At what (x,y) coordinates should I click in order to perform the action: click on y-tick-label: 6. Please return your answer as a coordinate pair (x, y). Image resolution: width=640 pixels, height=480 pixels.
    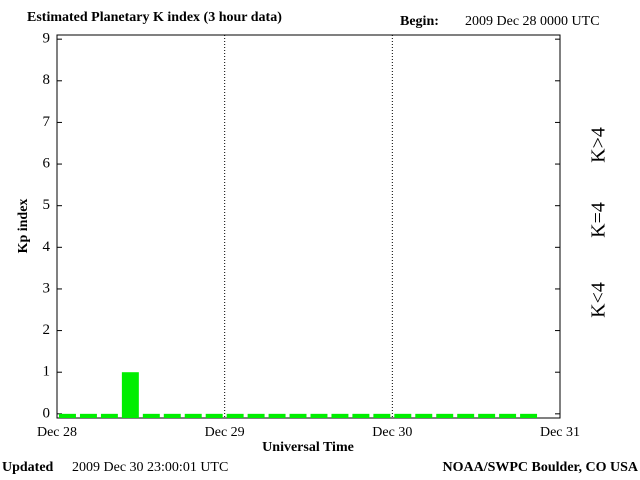
    Looking at the image, I should click on (47, 163).